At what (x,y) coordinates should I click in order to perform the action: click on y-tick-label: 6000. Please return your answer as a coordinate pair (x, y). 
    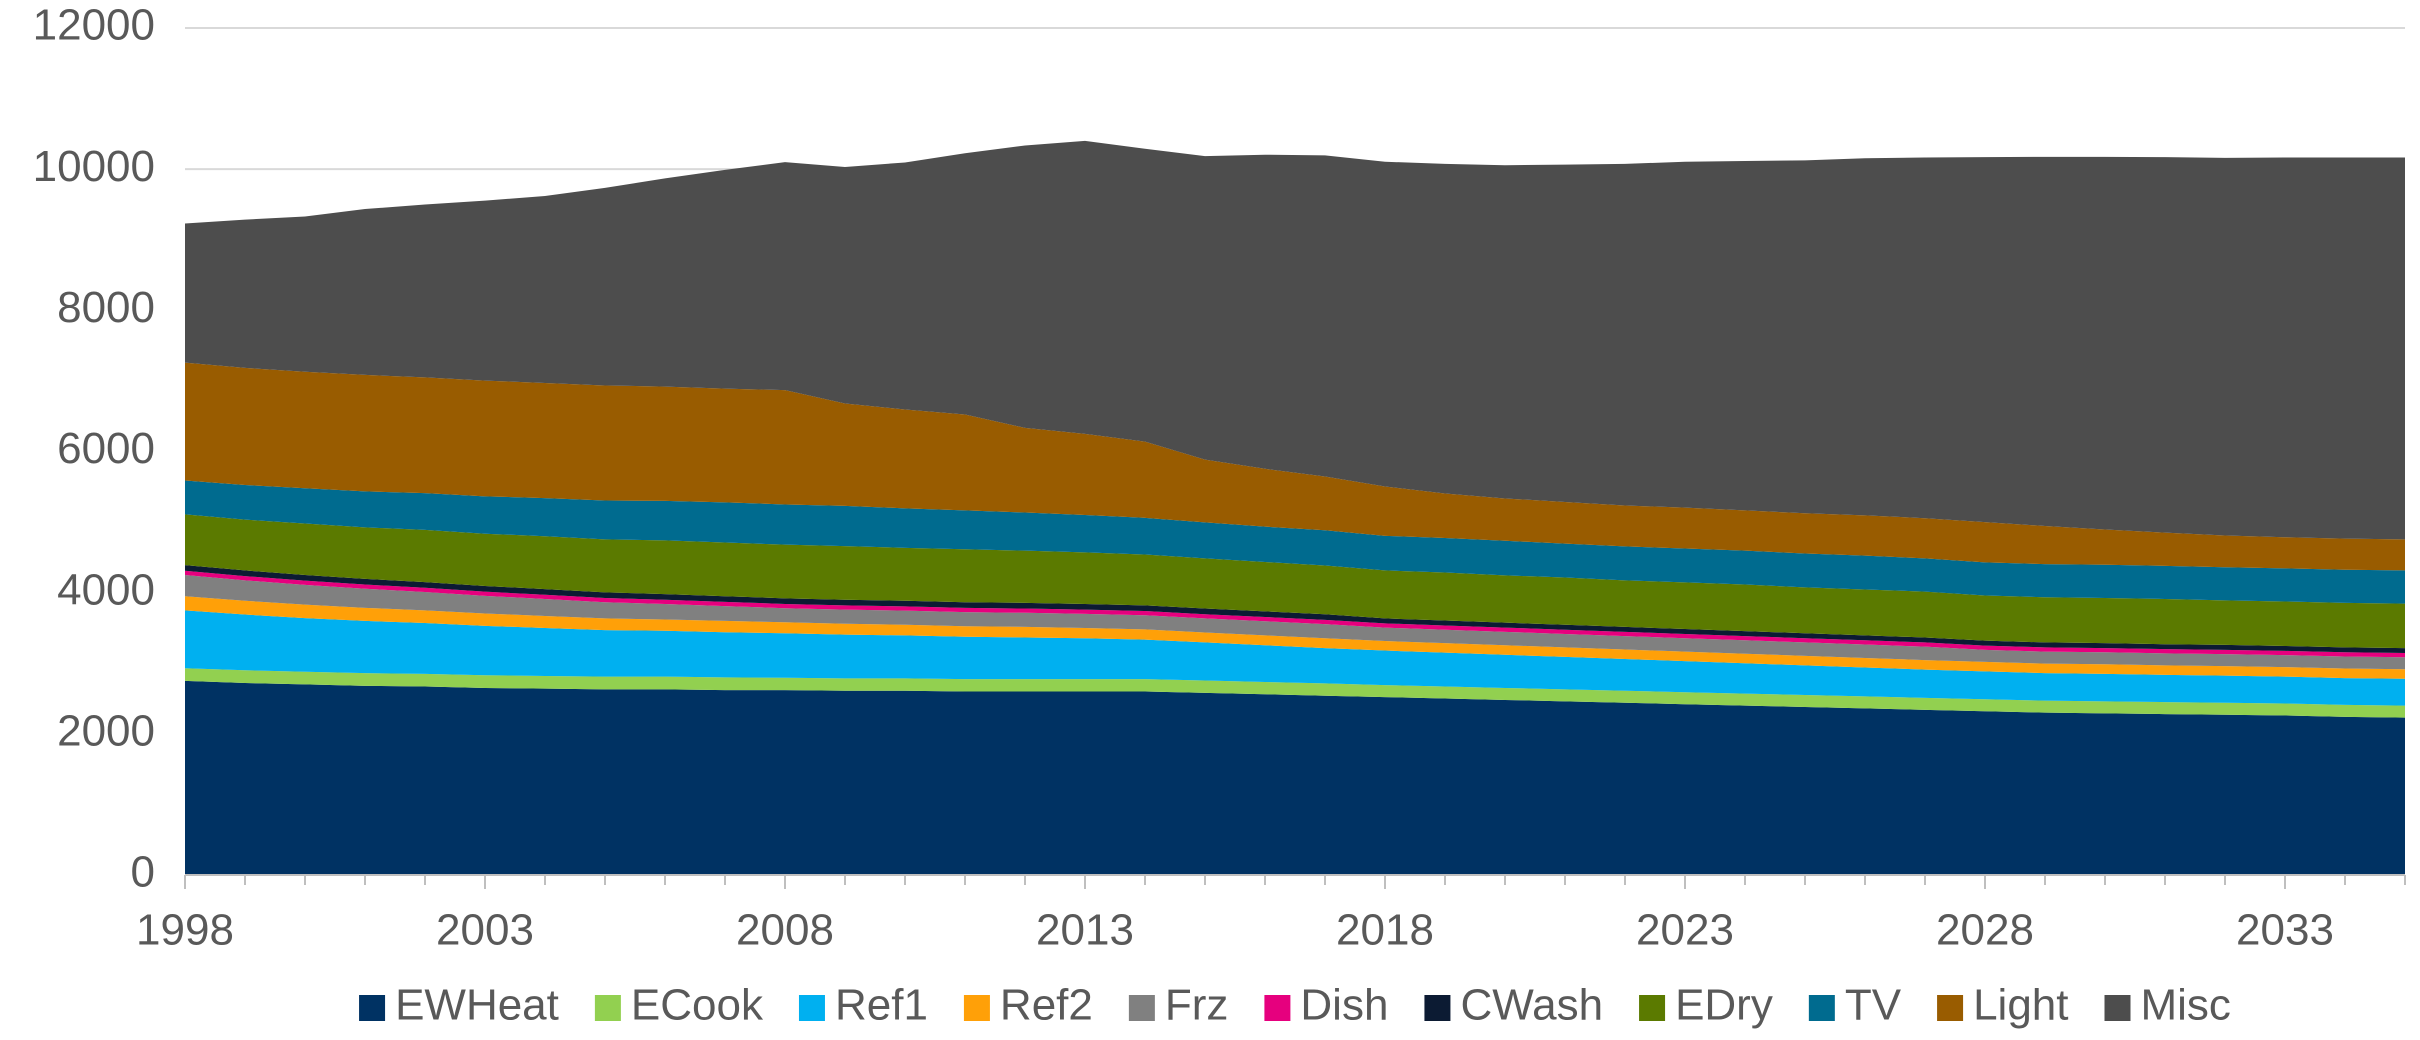
    Looking at the image, I should click on (106, 448).